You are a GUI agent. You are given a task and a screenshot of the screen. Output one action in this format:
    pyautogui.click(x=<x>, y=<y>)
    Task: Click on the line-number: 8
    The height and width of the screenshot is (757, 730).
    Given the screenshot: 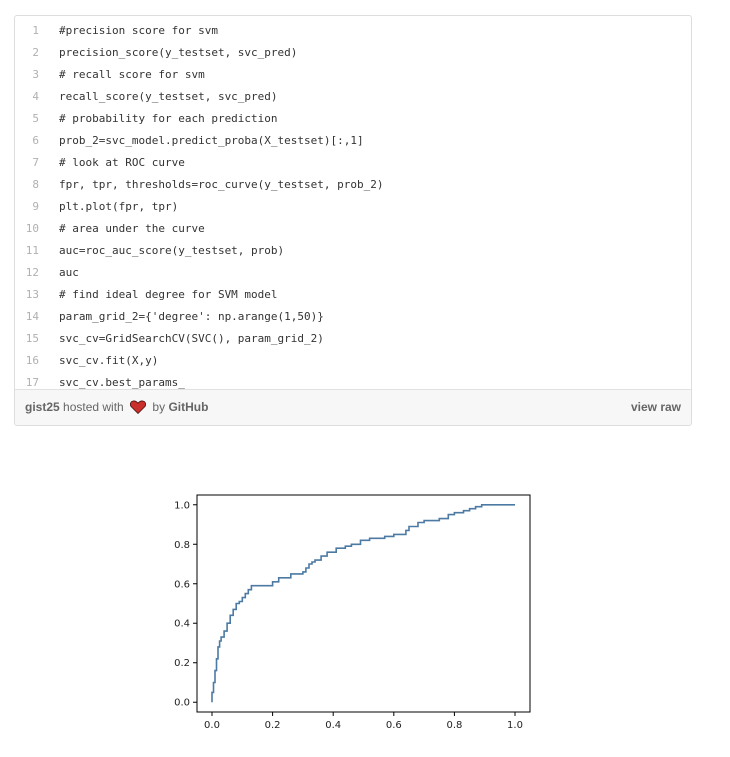 What is the action you would take?
    pyautogui.click(x=35, y=184)
    